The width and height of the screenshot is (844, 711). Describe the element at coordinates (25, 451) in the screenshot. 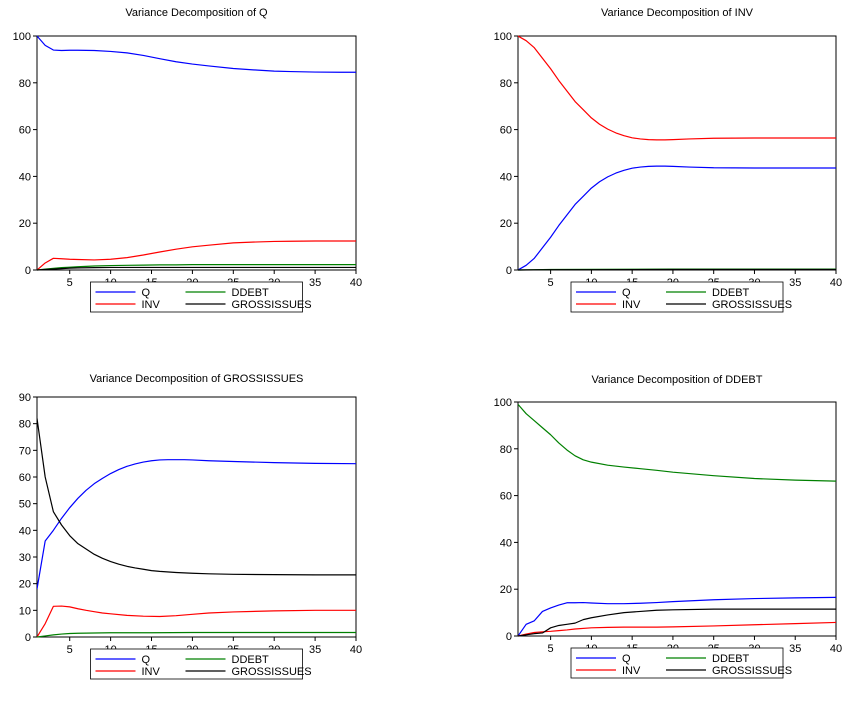

I see `y-tick-label: 70` at that location.